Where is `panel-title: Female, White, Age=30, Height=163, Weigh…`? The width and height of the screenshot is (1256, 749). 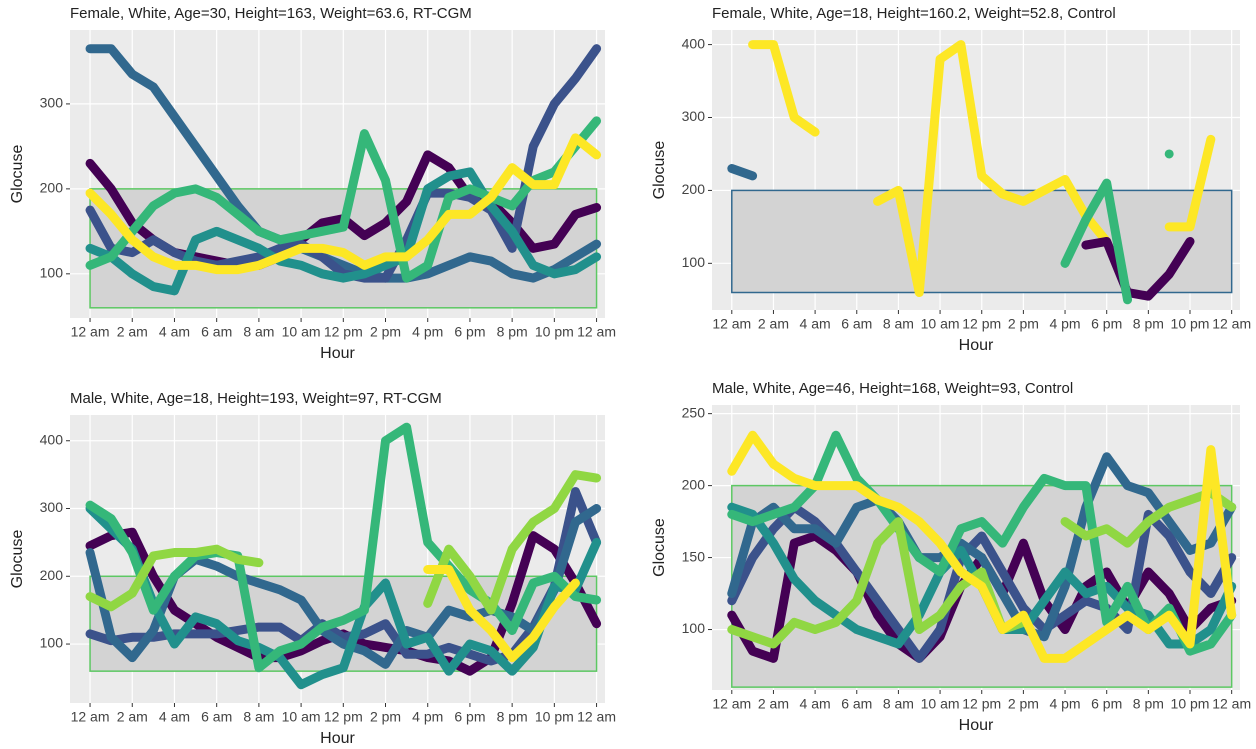 panel-title: Female, White, Age=30, Height=163, Weigh… is located at coordinates (271, 13).